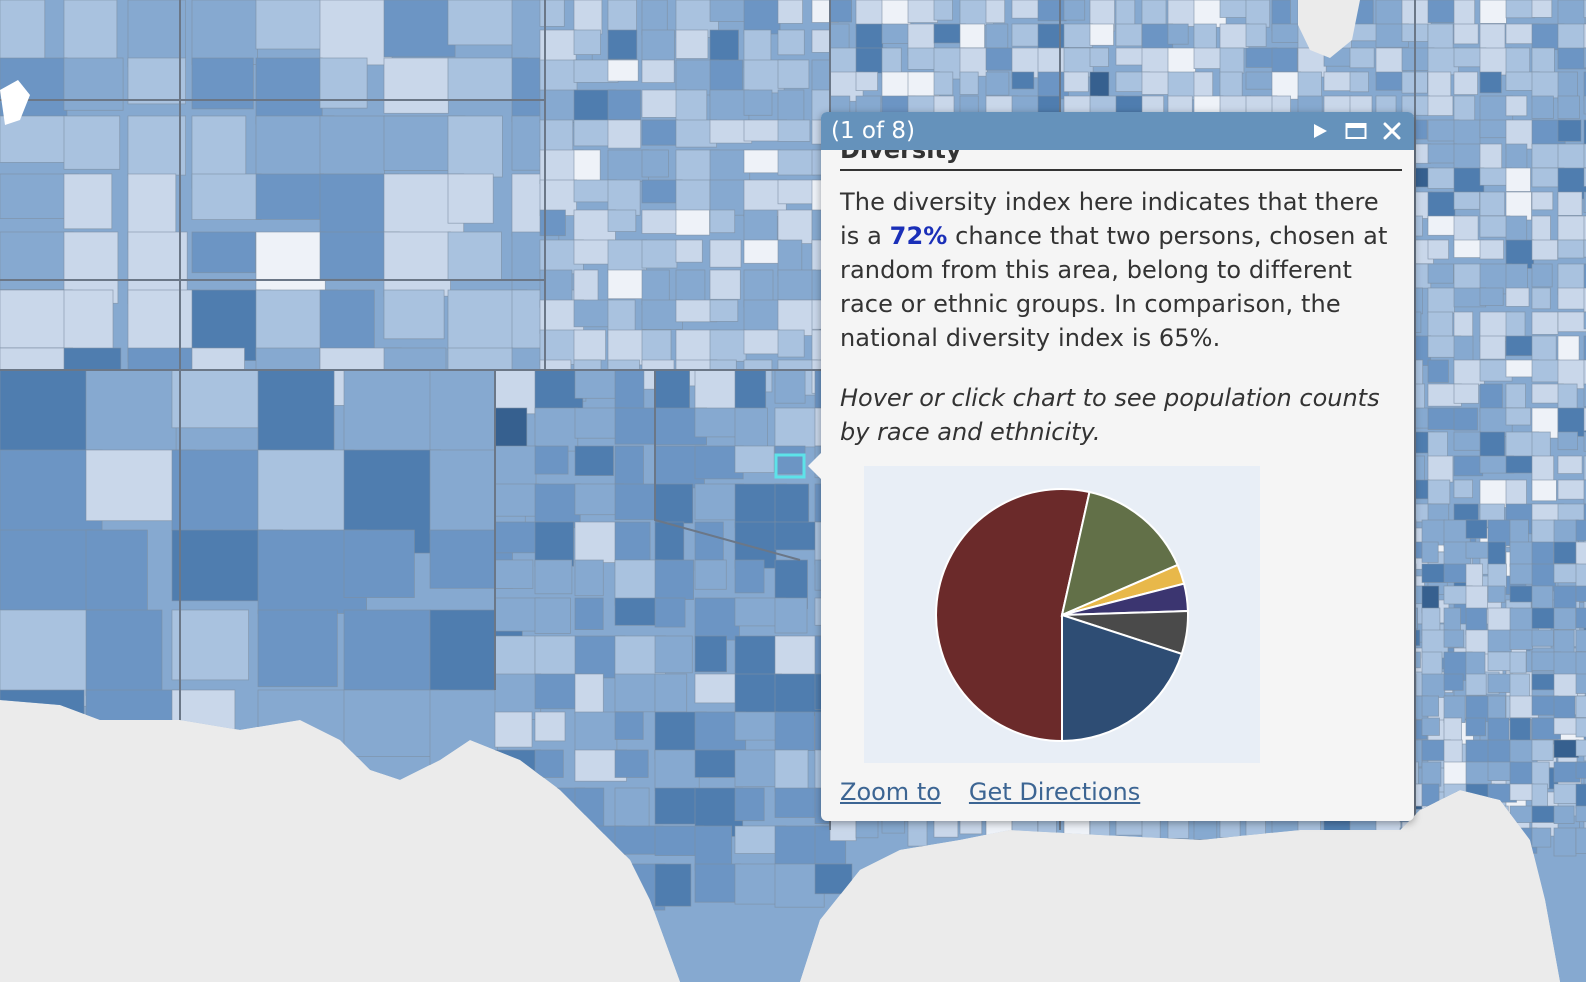  What do you see at coordinates (1054, 792) in the screenshot?
I see `get-directions-link: Get Directions` at bounding box center [1054, 792].